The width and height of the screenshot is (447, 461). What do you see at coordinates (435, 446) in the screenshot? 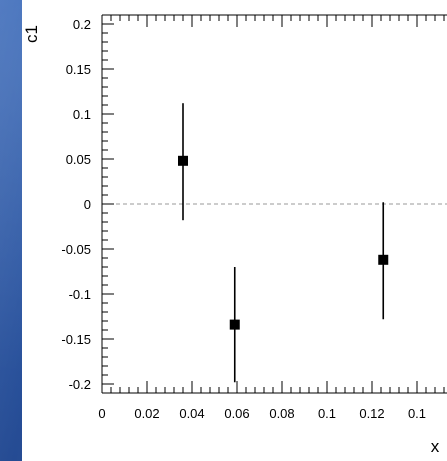
I see `x-axis-title: x` at bounding box center [435, 446].